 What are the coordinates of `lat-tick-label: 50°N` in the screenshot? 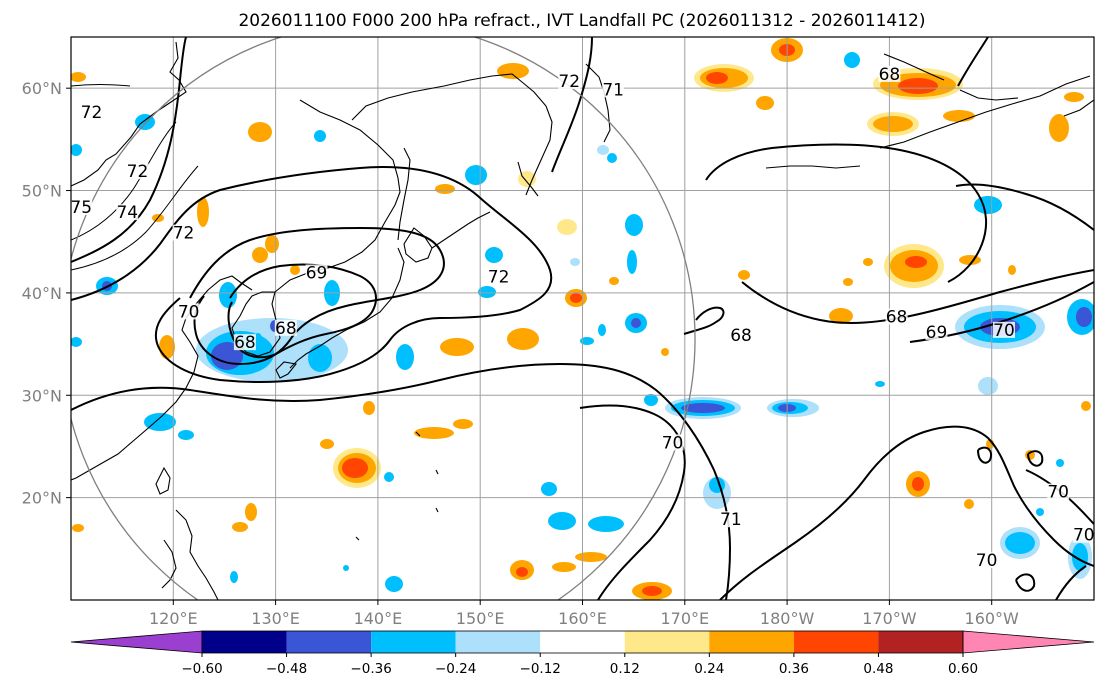 It's located at (42, 191).